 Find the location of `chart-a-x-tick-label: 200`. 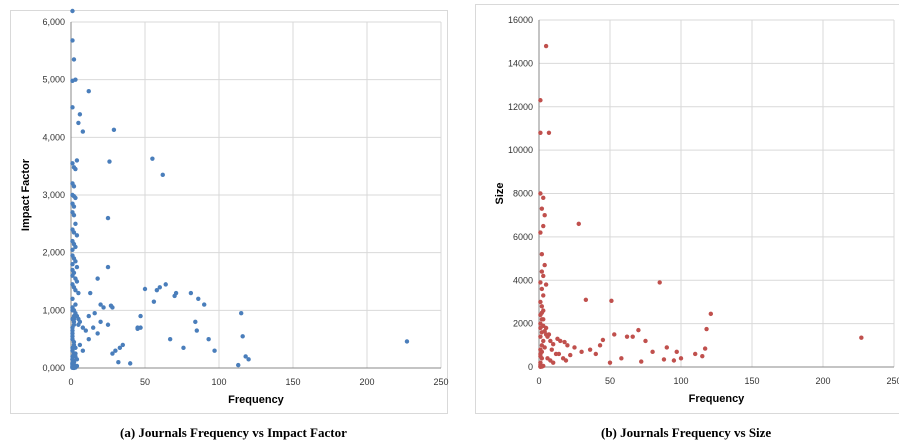

chart-a-x-tick-label: 200 is located at coordinates (366, 382).